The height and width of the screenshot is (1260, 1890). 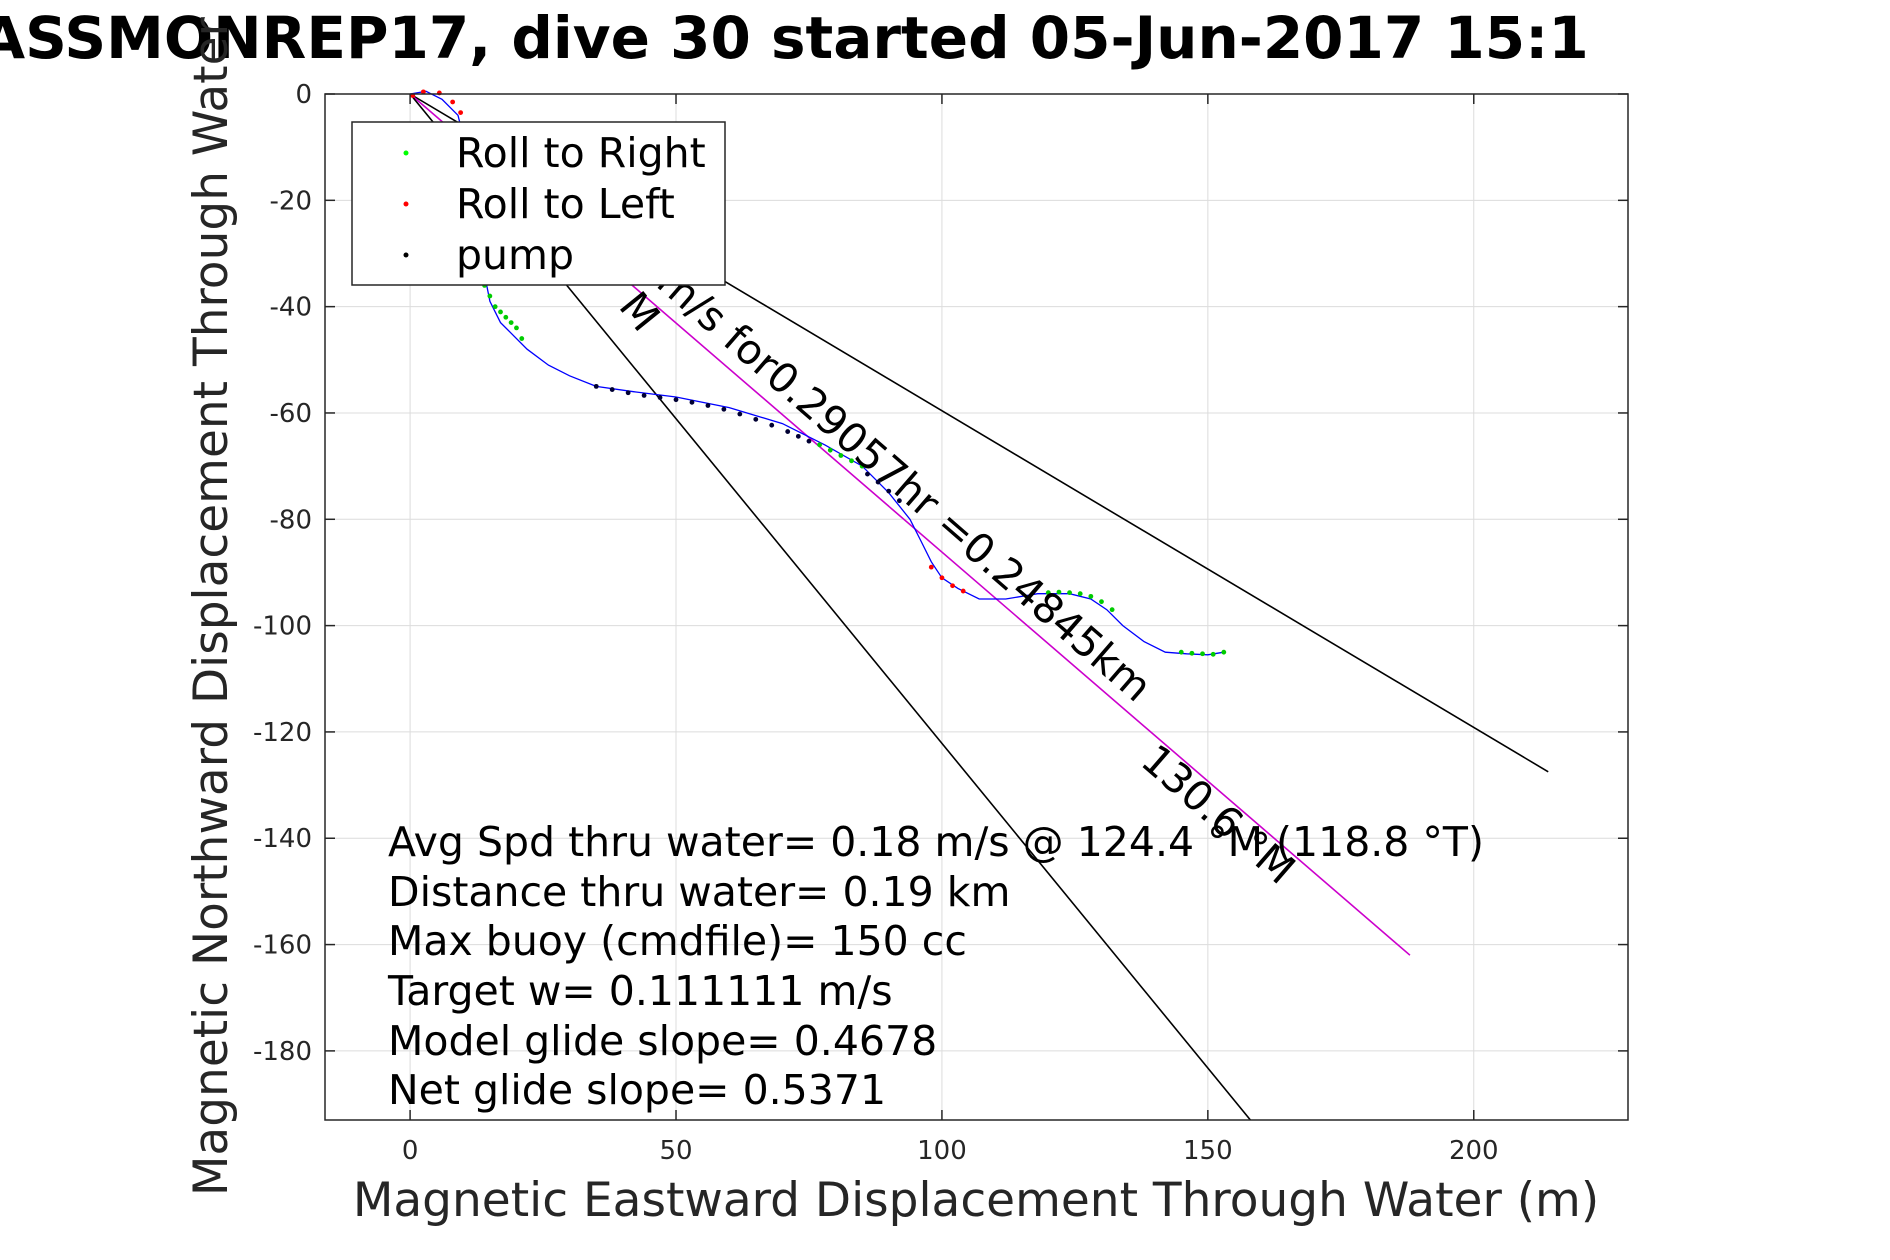 I want to click on x-tick-label: 100, so click(x=942, y=1151).